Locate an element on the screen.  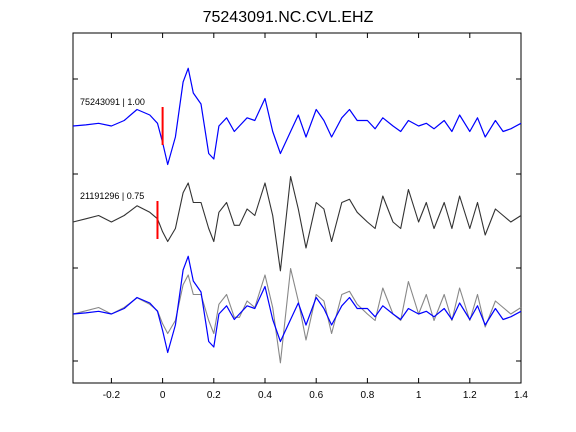
chart-title: 75243091.NC.CVL.EHZ is located at coordinates (288, 17).